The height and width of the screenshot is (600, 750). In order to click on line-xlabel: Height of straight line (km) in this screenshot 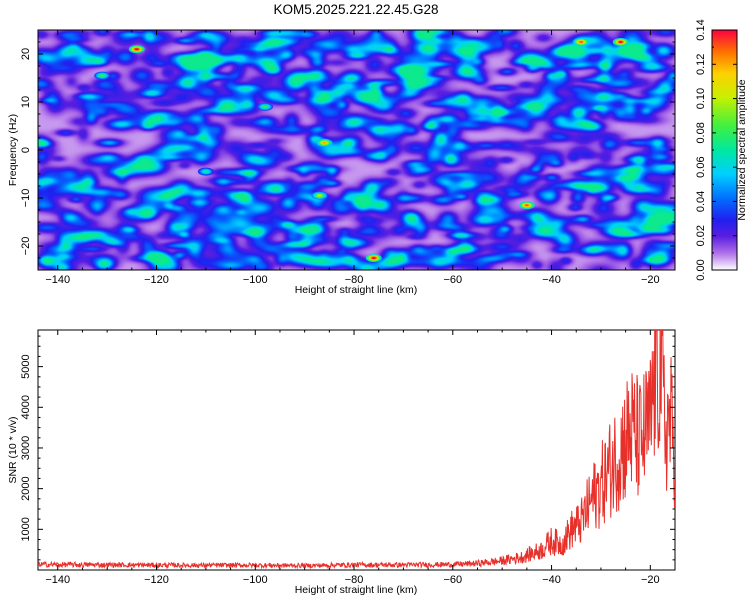, I will do `click(356, 590)`.